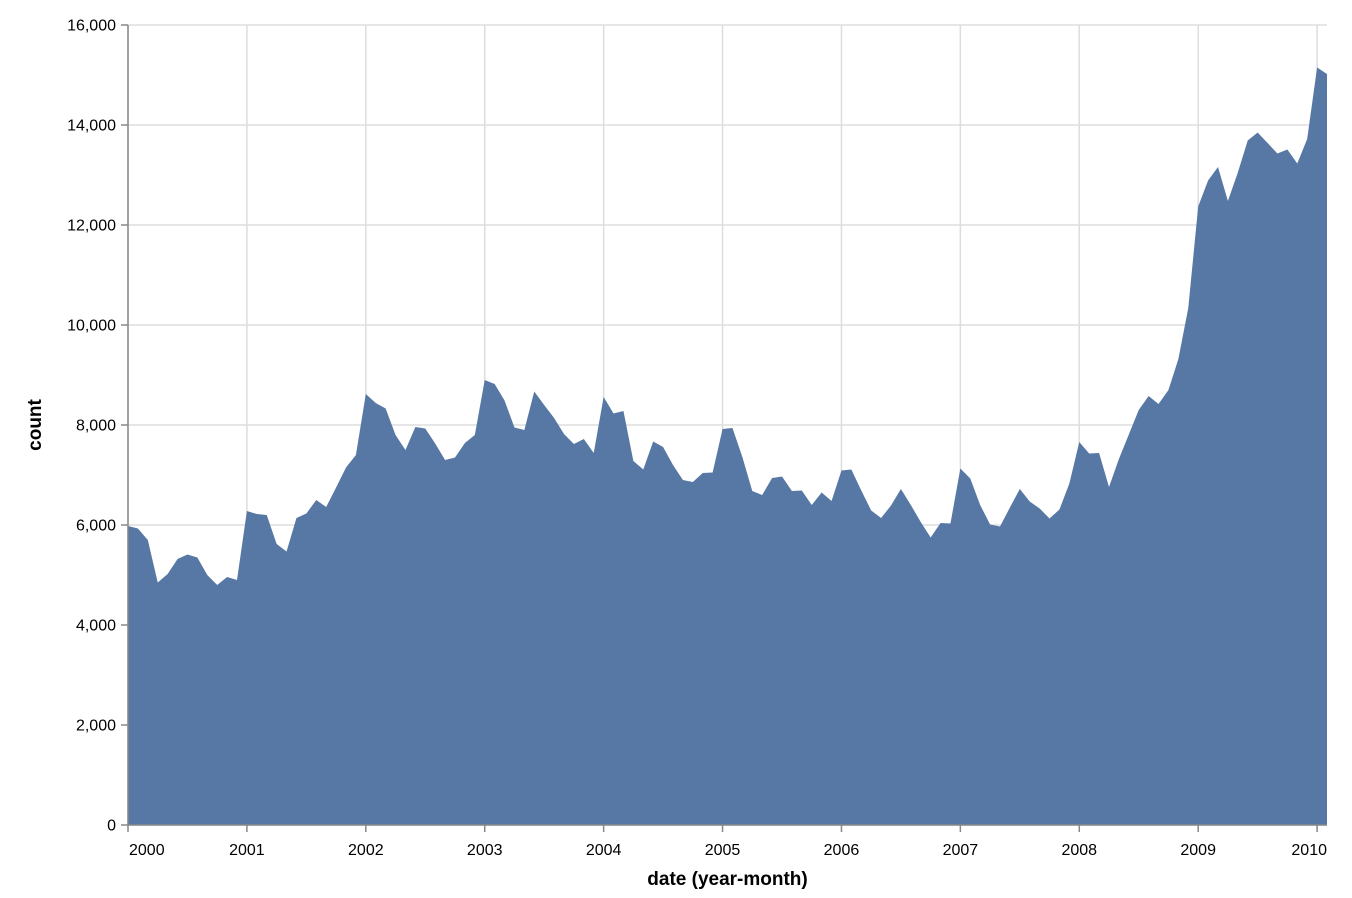  What do you see at coordinates (961, 850) in the screenshot?
I see `x-tick-label: 2007` at bounding box center [961, 850].